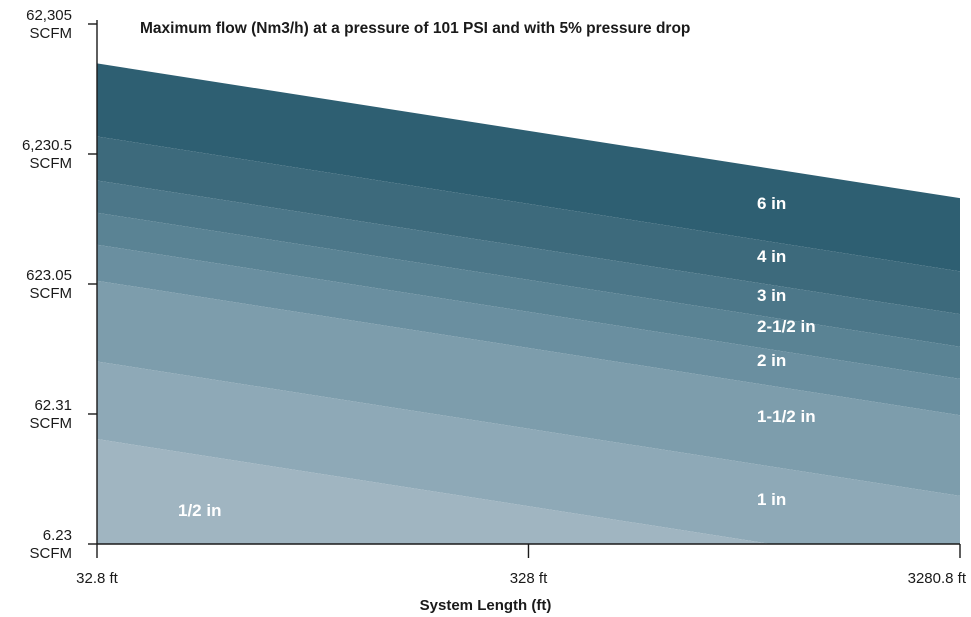 This screenshot has height=617, width=971. Describe the element at coordinates (485, 605) in the screenshot. I see `x-axis-title: System Length (ft)` at that location.